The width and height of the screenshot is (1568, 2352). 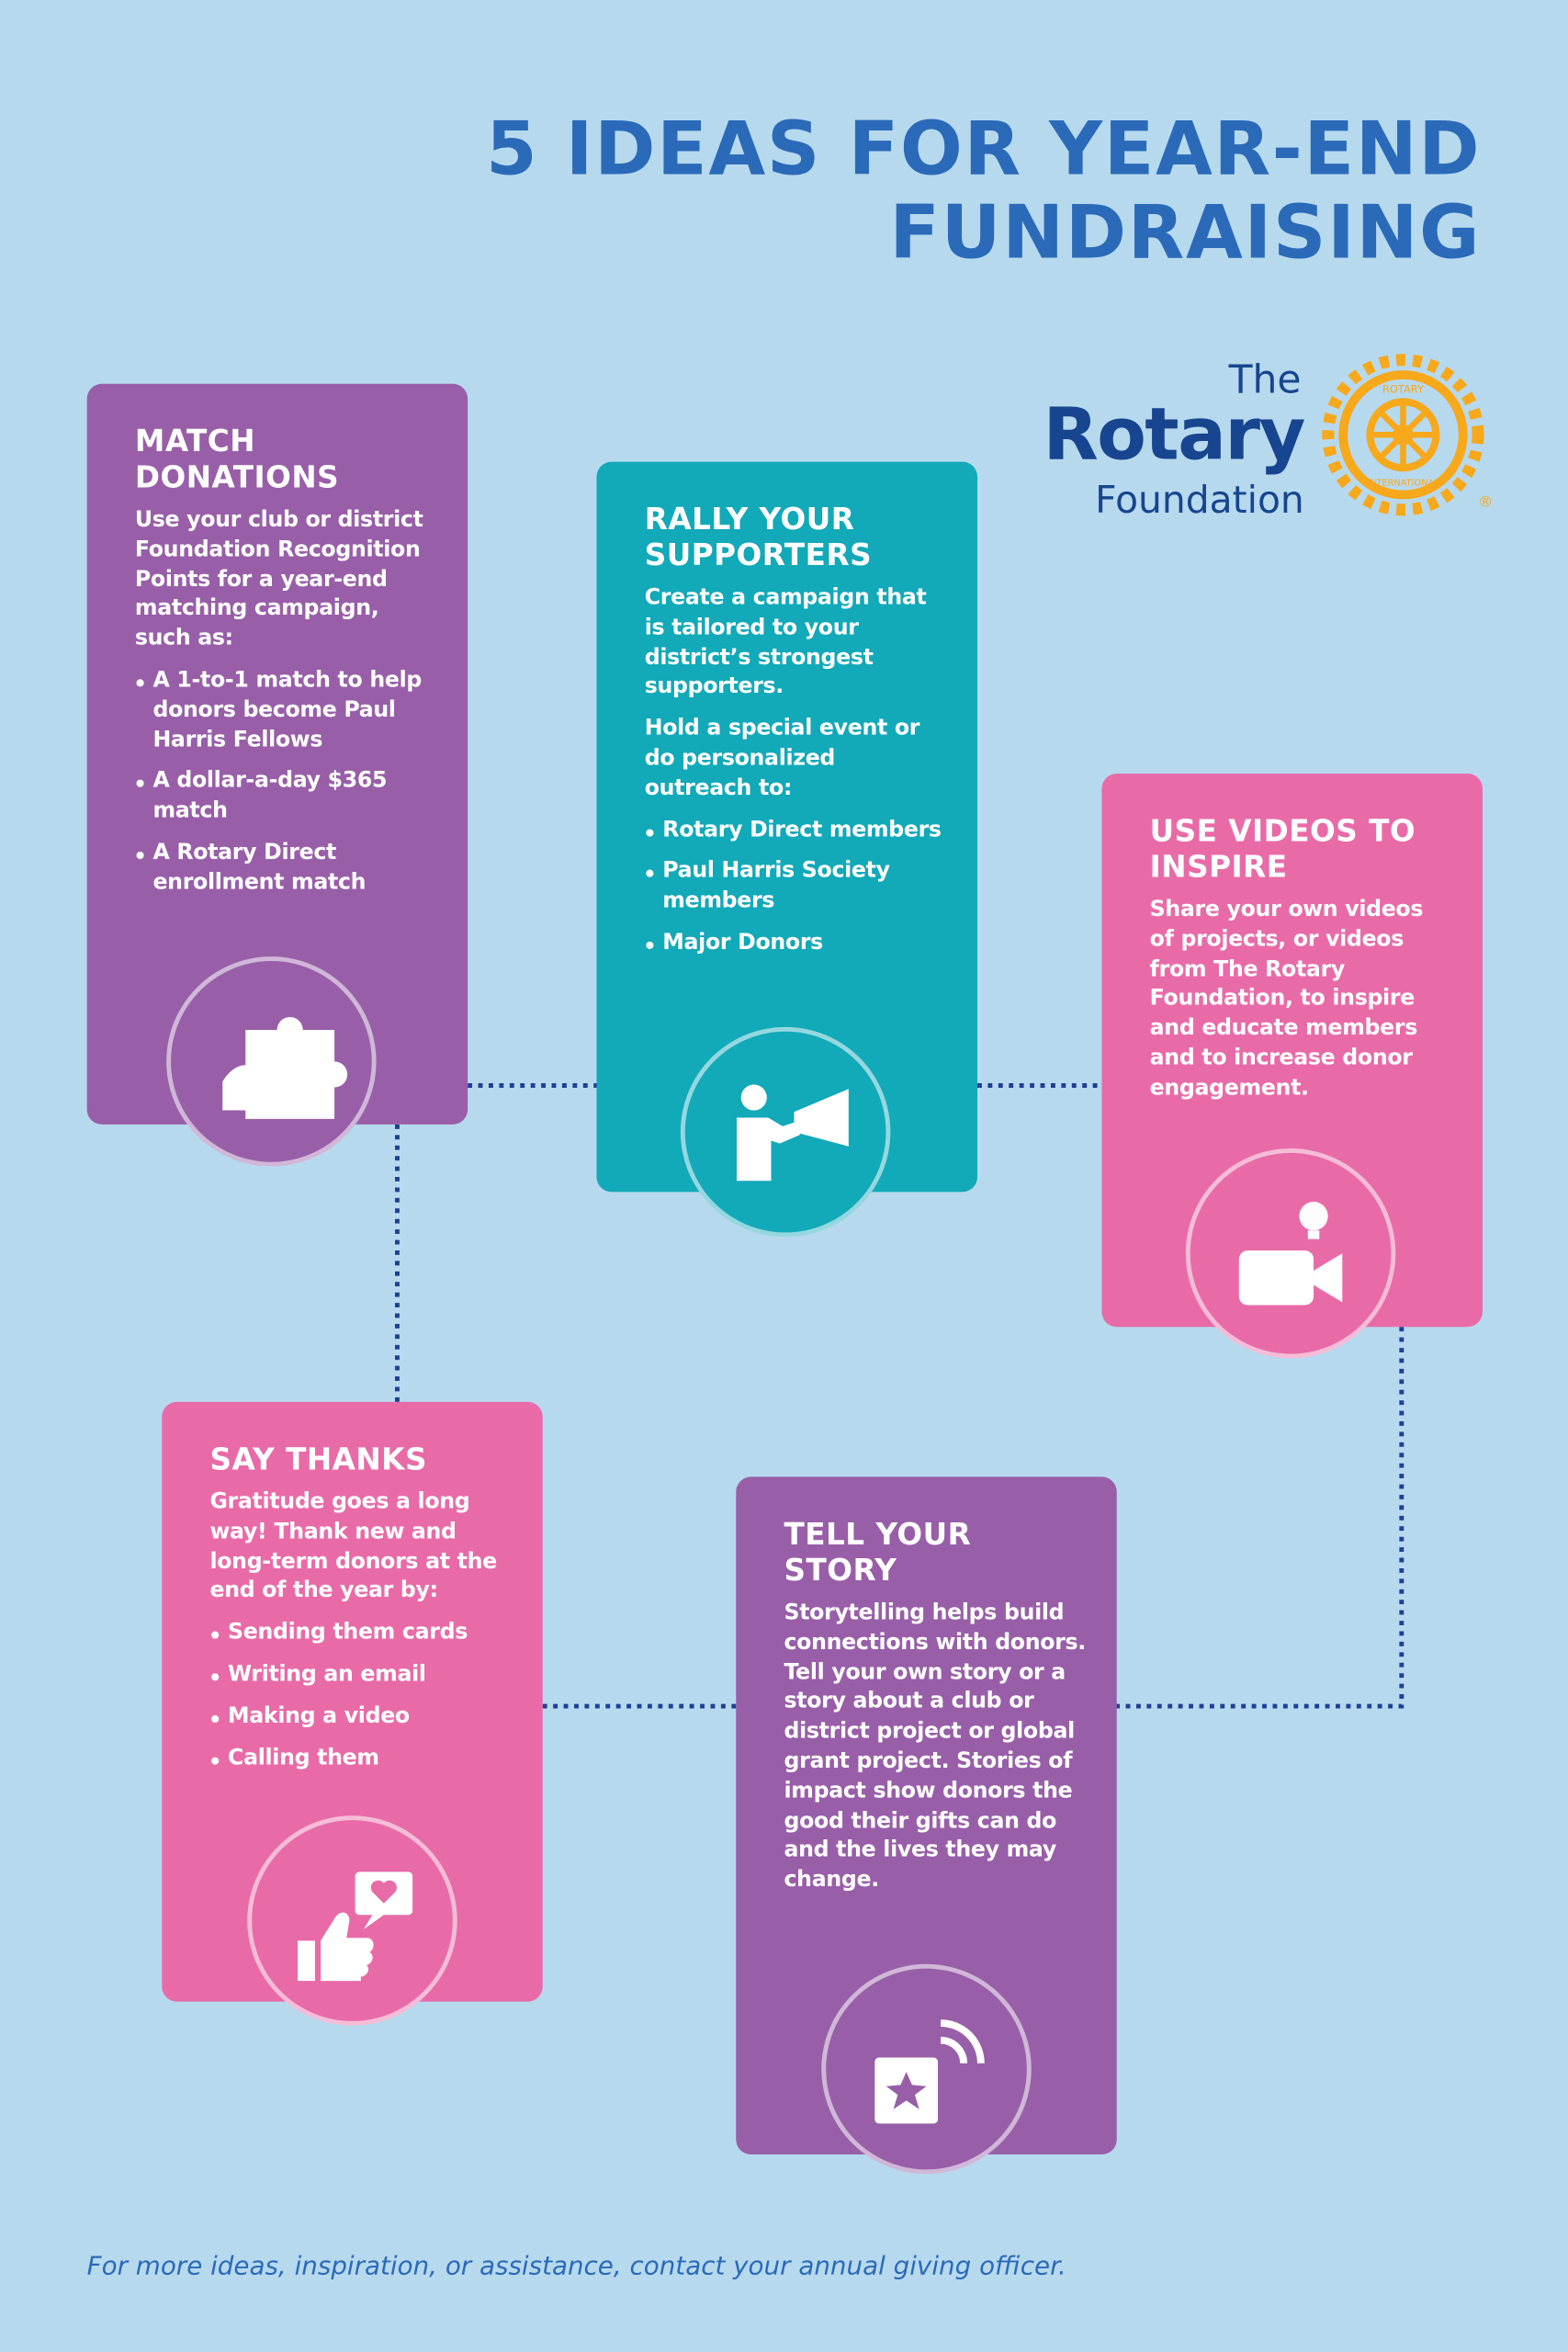 What do you see at coordinates (362, 1635) in the screenshot?
I see `bullet: Sending them cards` at bounding box center [362, 1635].